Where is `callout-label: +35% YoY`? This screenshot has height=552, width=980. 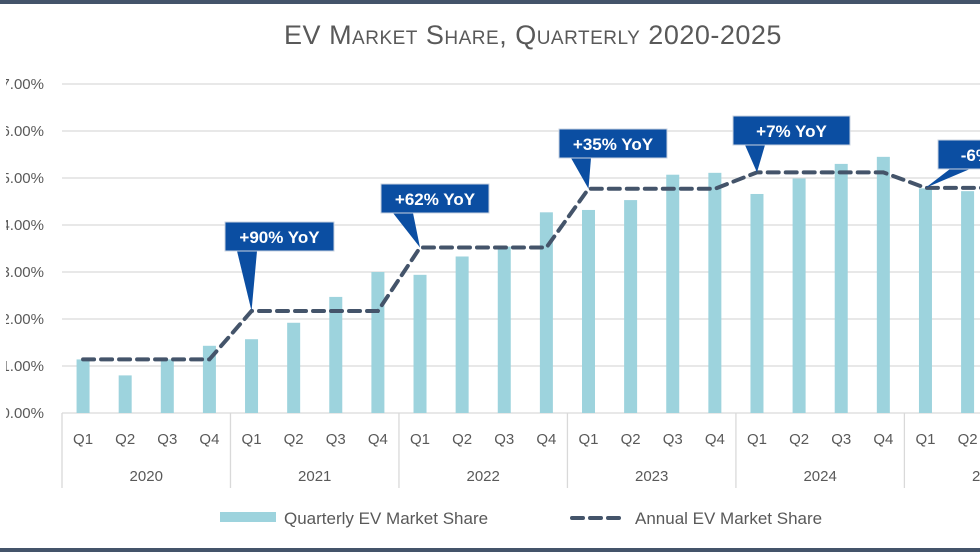
callout-label: +35% YoY is located at coordinates (613, 144).